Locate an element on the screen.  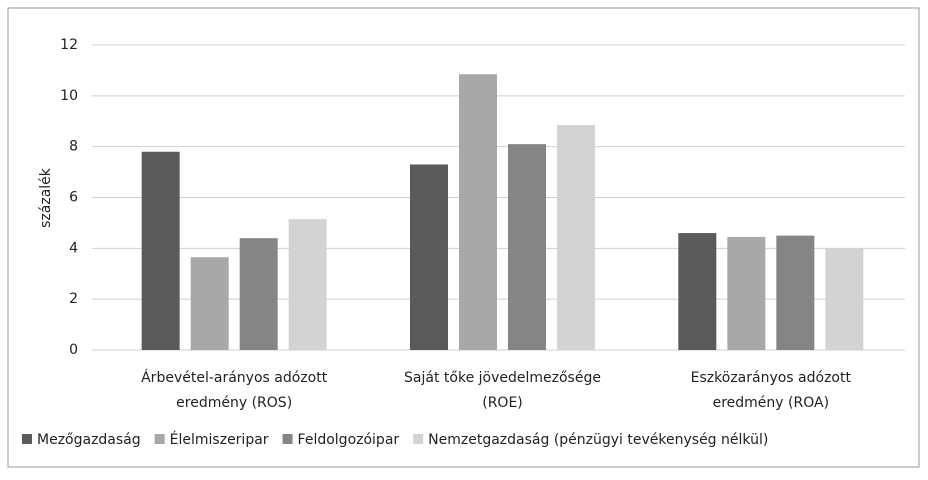
y-tick-label: 12 is located at coordinates (69, 45).